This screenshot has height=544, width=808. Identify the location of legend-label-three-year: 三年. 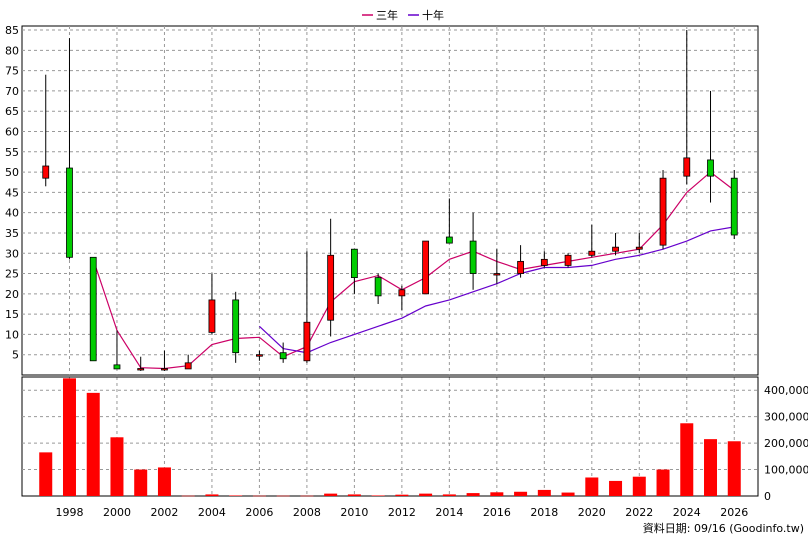
(387, 15).